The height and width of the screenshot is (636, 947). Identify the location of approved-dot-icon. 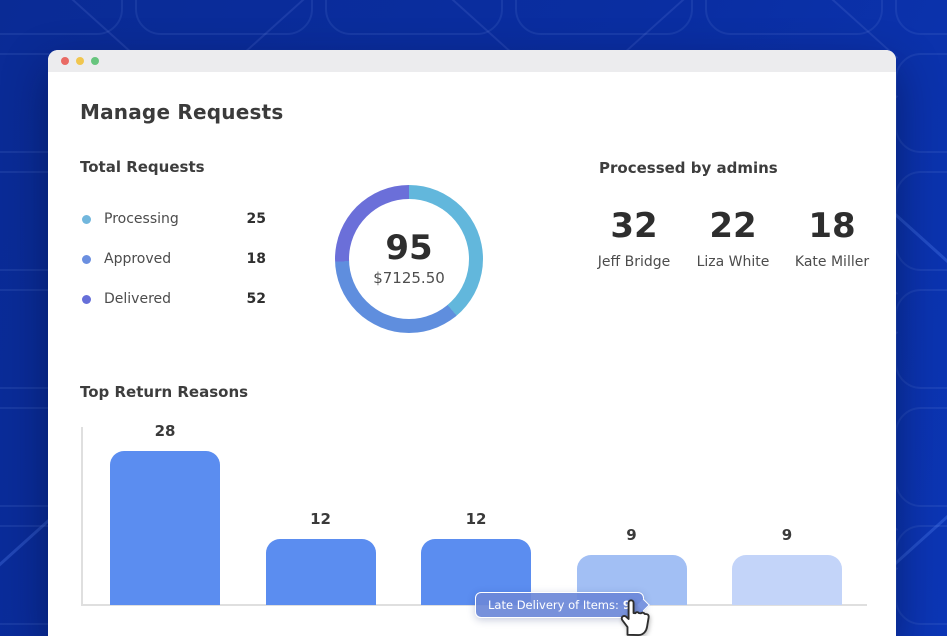
(86, 259).